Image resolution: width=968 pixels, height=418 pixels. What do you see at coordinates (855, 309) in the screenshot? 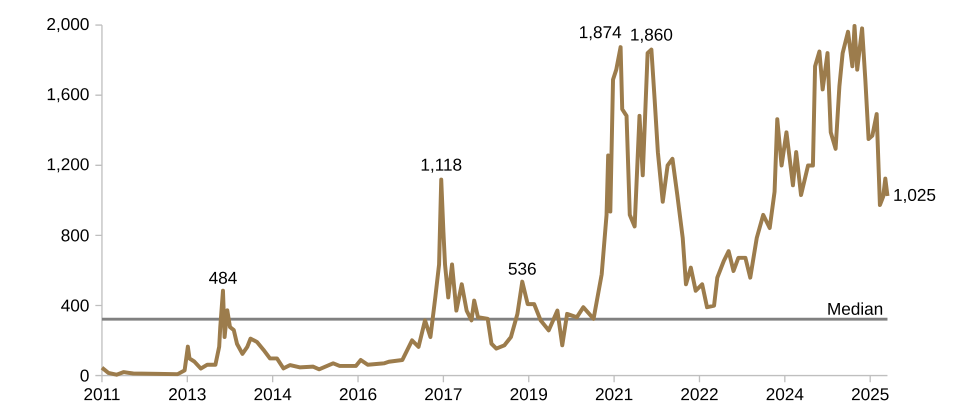
I see `ref-line-label: Median` at bounding box center [855, 309].